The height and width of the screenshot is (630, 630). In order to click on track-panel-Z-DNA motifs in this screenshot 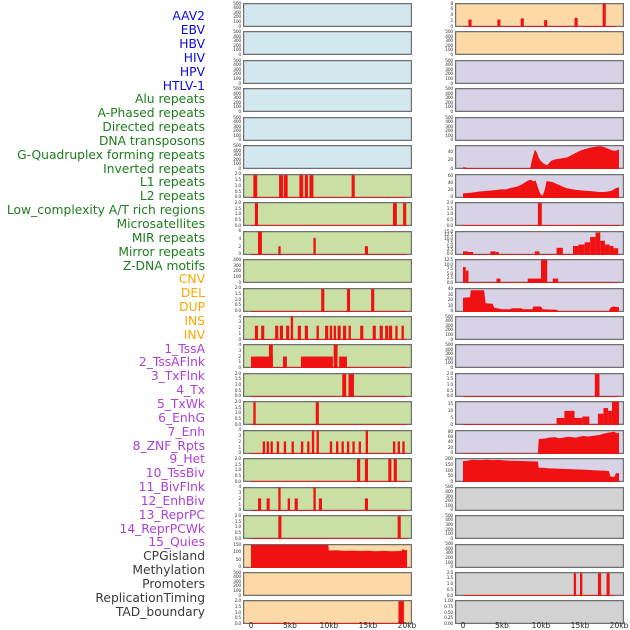, I will do `click(327, 527)`.